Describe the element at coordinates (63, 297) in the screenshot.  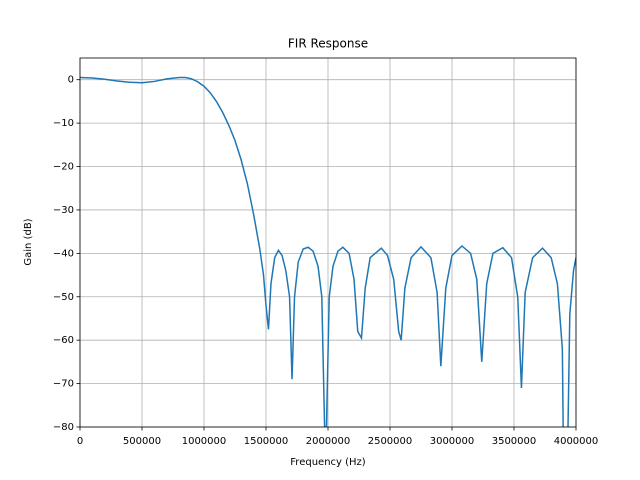
I see `y-tick-label: −50` at that location.